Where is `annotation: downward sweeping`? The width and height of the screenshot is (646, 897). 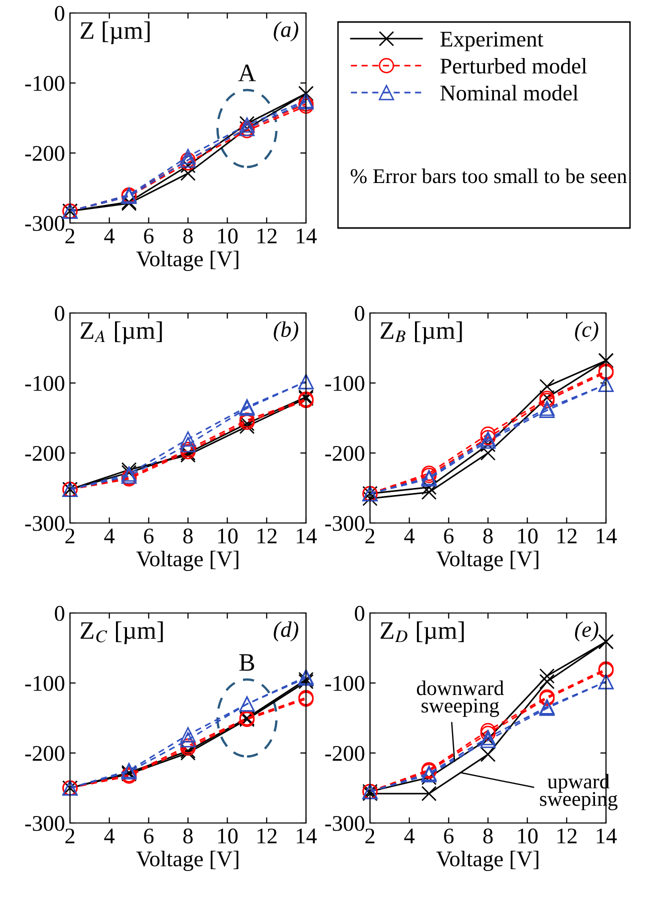 annotation: downward sweeping is located at coordinates (460, 698).